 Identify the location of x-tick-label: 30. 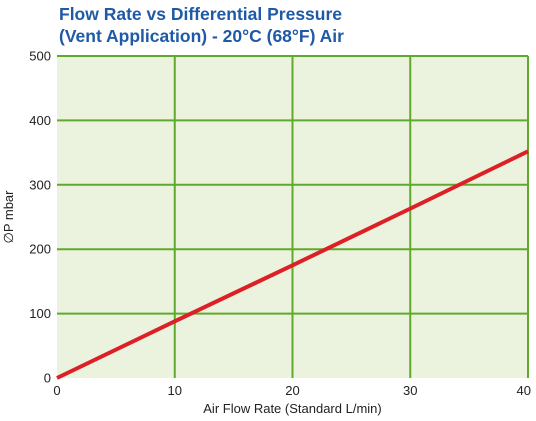
(410, 390).